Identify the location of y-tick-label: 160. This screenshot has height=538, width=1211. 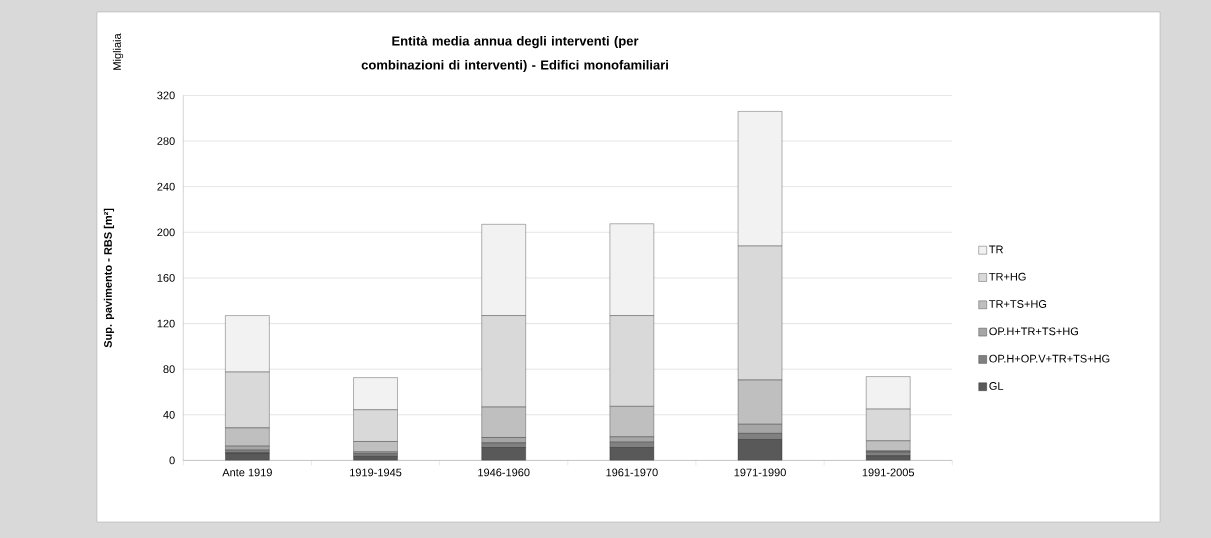
(166, 278).